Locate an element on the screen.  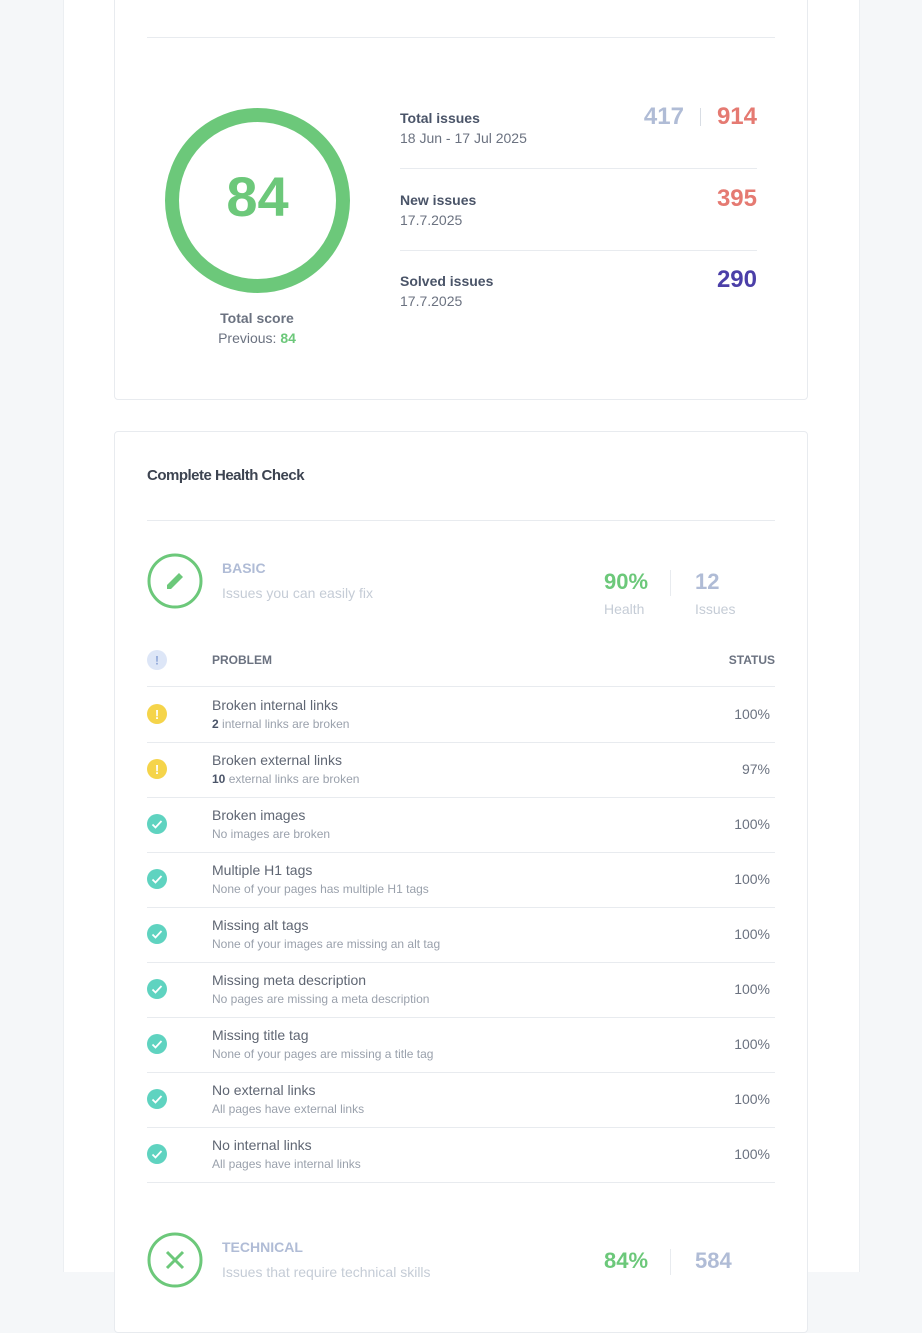
problem-title: No internal links is located at coordinates (262, 1145).